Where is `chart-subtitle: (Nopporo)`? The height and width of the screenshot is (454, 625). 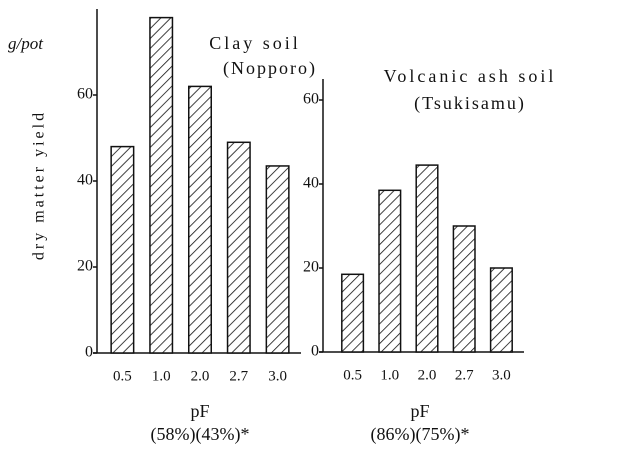 chart-subtitle: (Nopporo) is located at coordinates (270, 68).